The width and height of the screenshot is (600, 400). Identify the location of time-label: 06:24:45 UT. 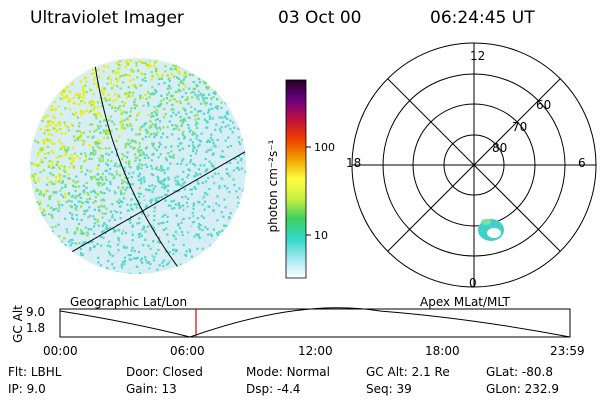
(482, 18).